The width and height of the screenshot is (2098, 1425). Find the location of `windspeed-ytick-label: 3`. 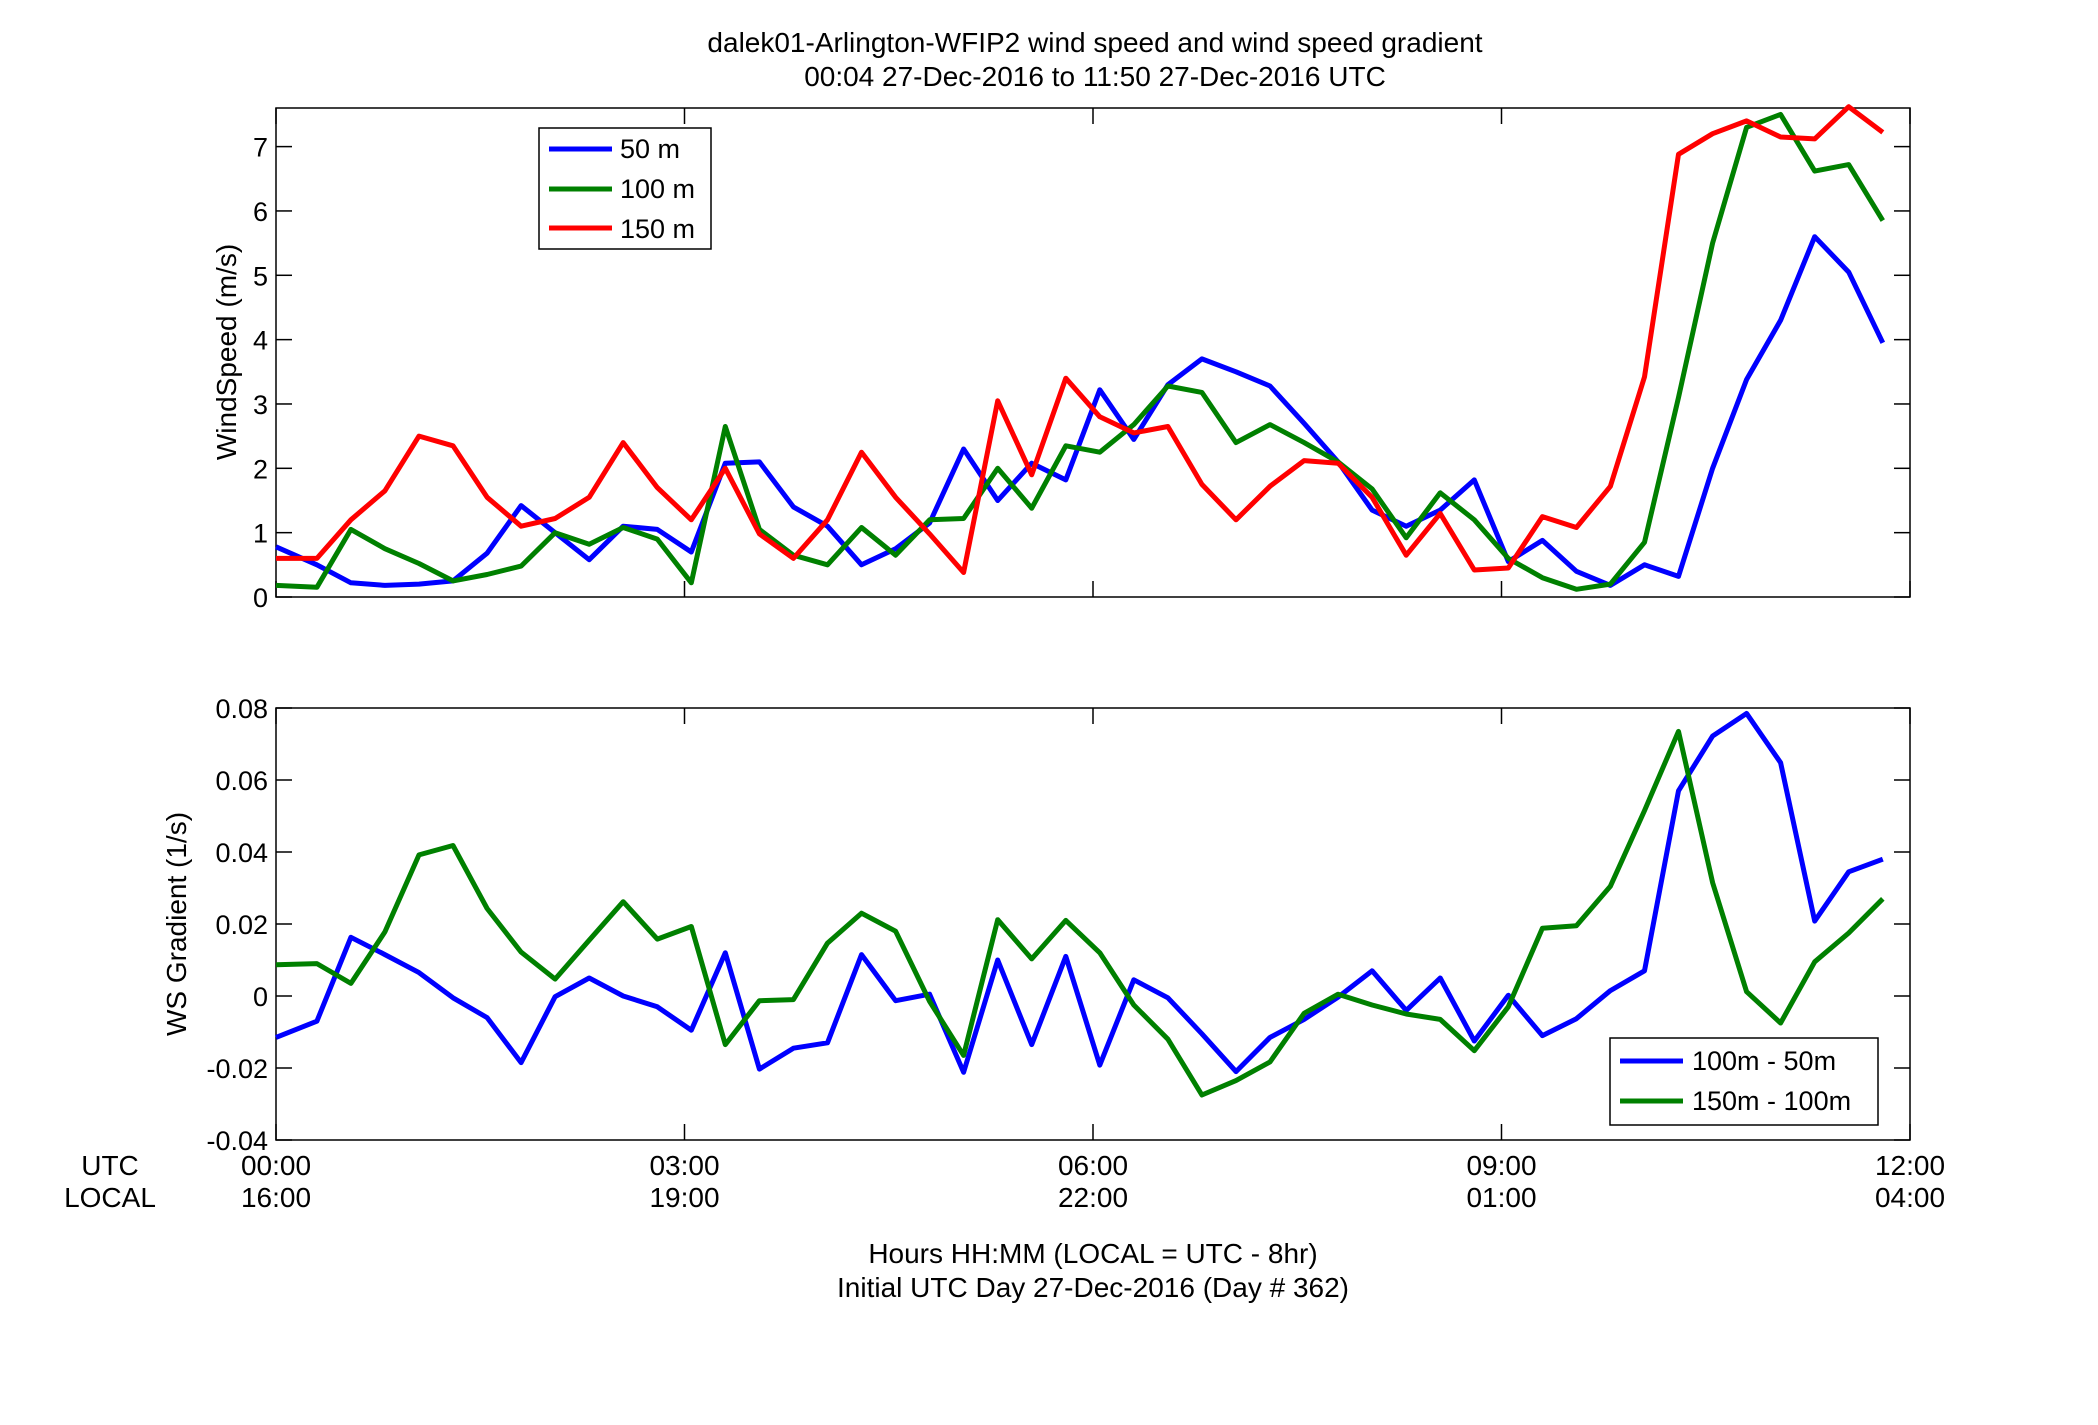

windspeed-ytick-label: 3 is located at coordinates (260, 405).